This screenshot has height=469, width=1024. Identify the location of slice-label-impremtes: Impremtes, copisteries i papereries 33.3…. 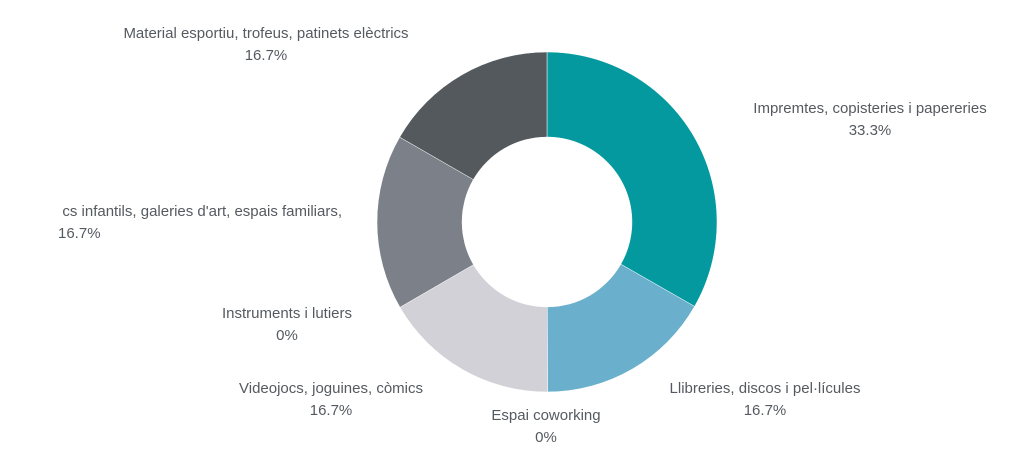
(869, 120).